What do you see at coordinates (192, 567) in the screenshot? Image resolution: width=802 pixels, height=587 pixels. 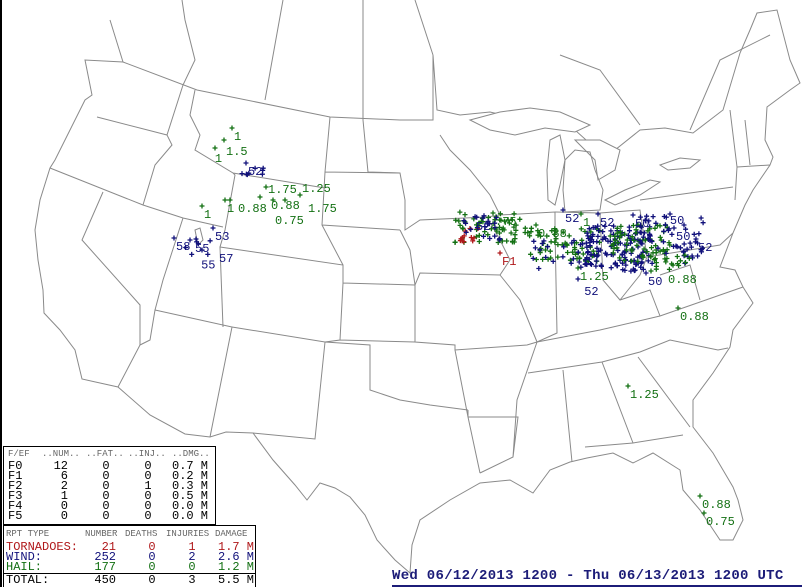 I see `summary-injuries: 0` at bounding box center [192, 567].